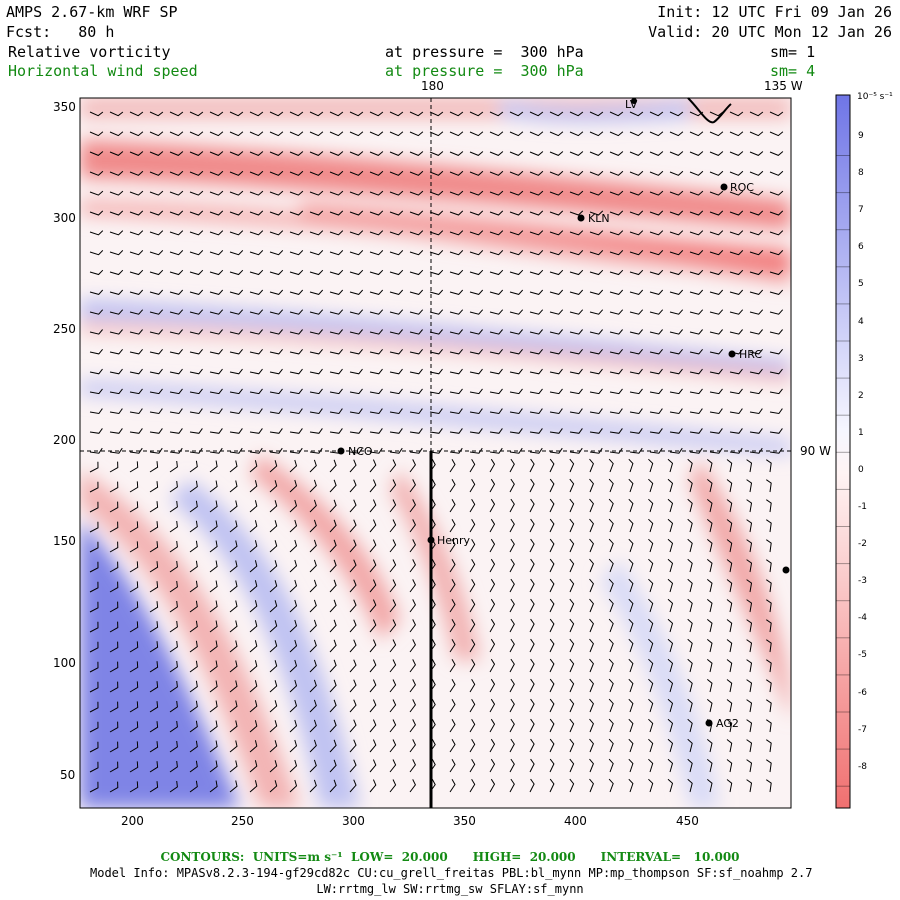  What do you see at coordinates (727, 723) in the screenshot?
I see `station-ag2-label: AG2` at bounding box center [727, 723].